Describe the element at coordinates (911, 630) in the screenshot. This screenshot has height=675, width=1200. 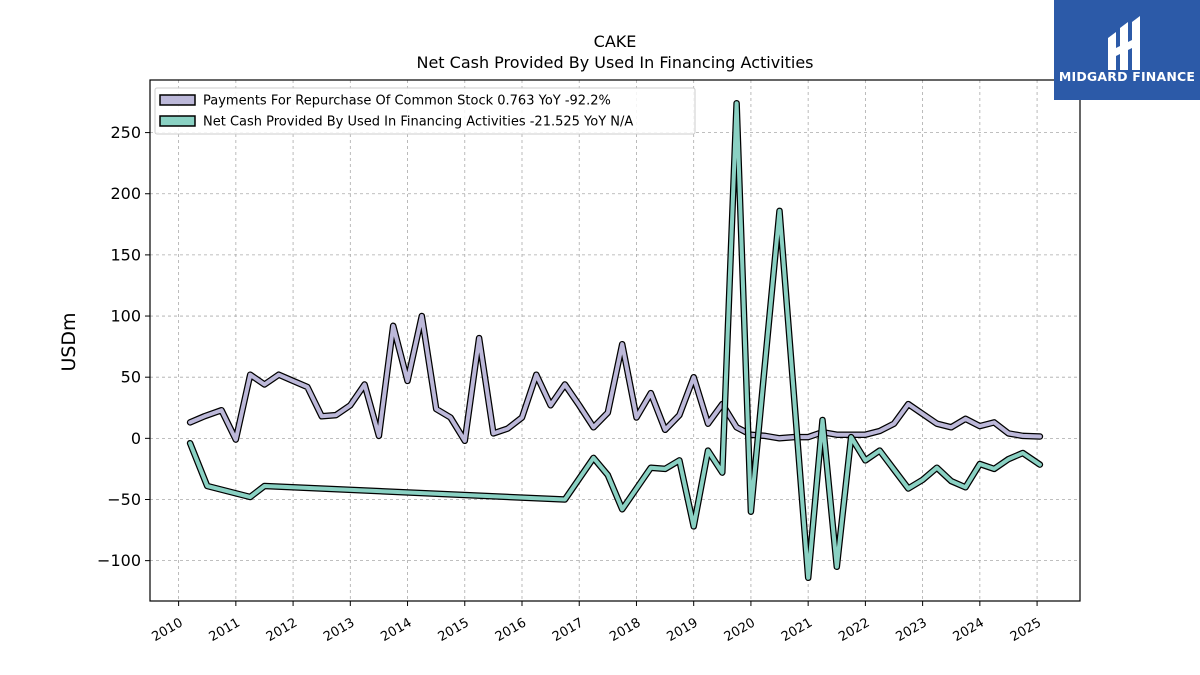
I see `x-tick-label: 2023` at that location.